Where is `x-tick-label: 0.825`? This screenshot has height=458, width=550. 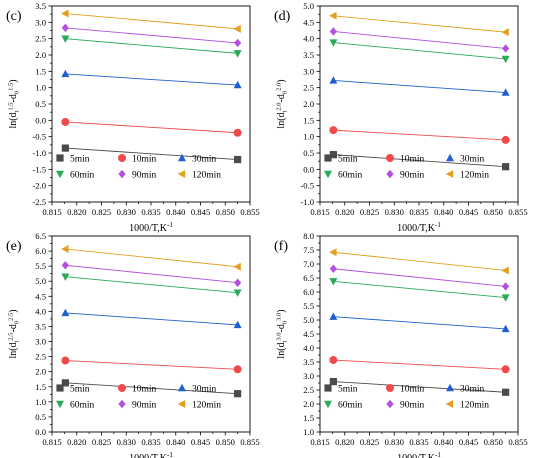
x-tick-label: 0.825 is located at coordinates (101, 442).